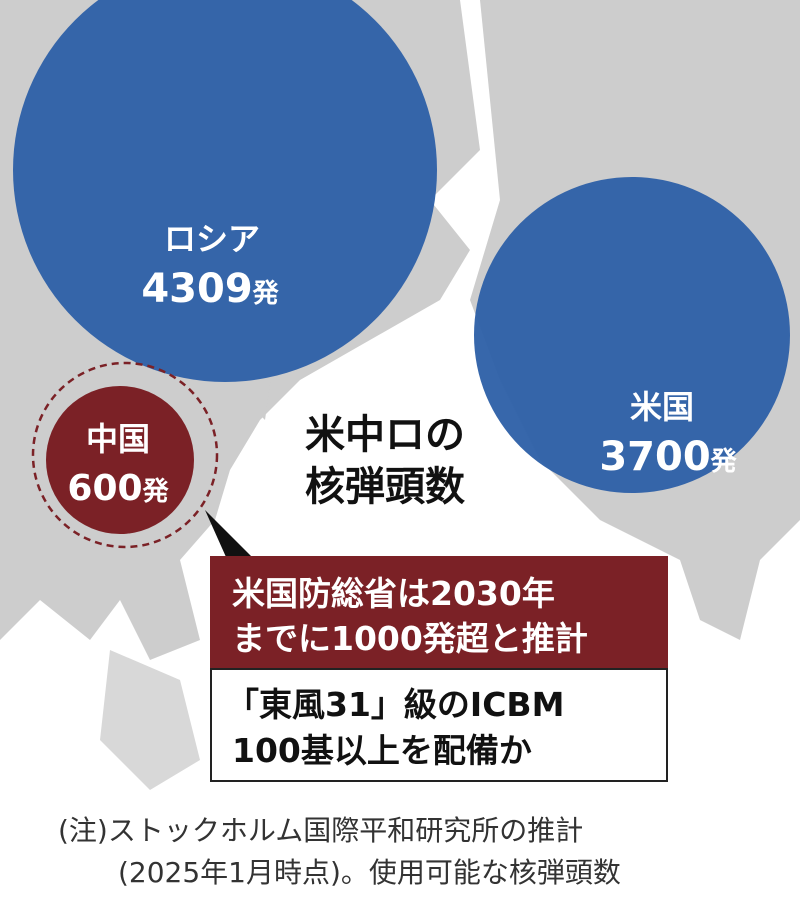 Image resolution: width=800 pixels, height=900 pixels. I want to click on count: 600, so click(104, 488).